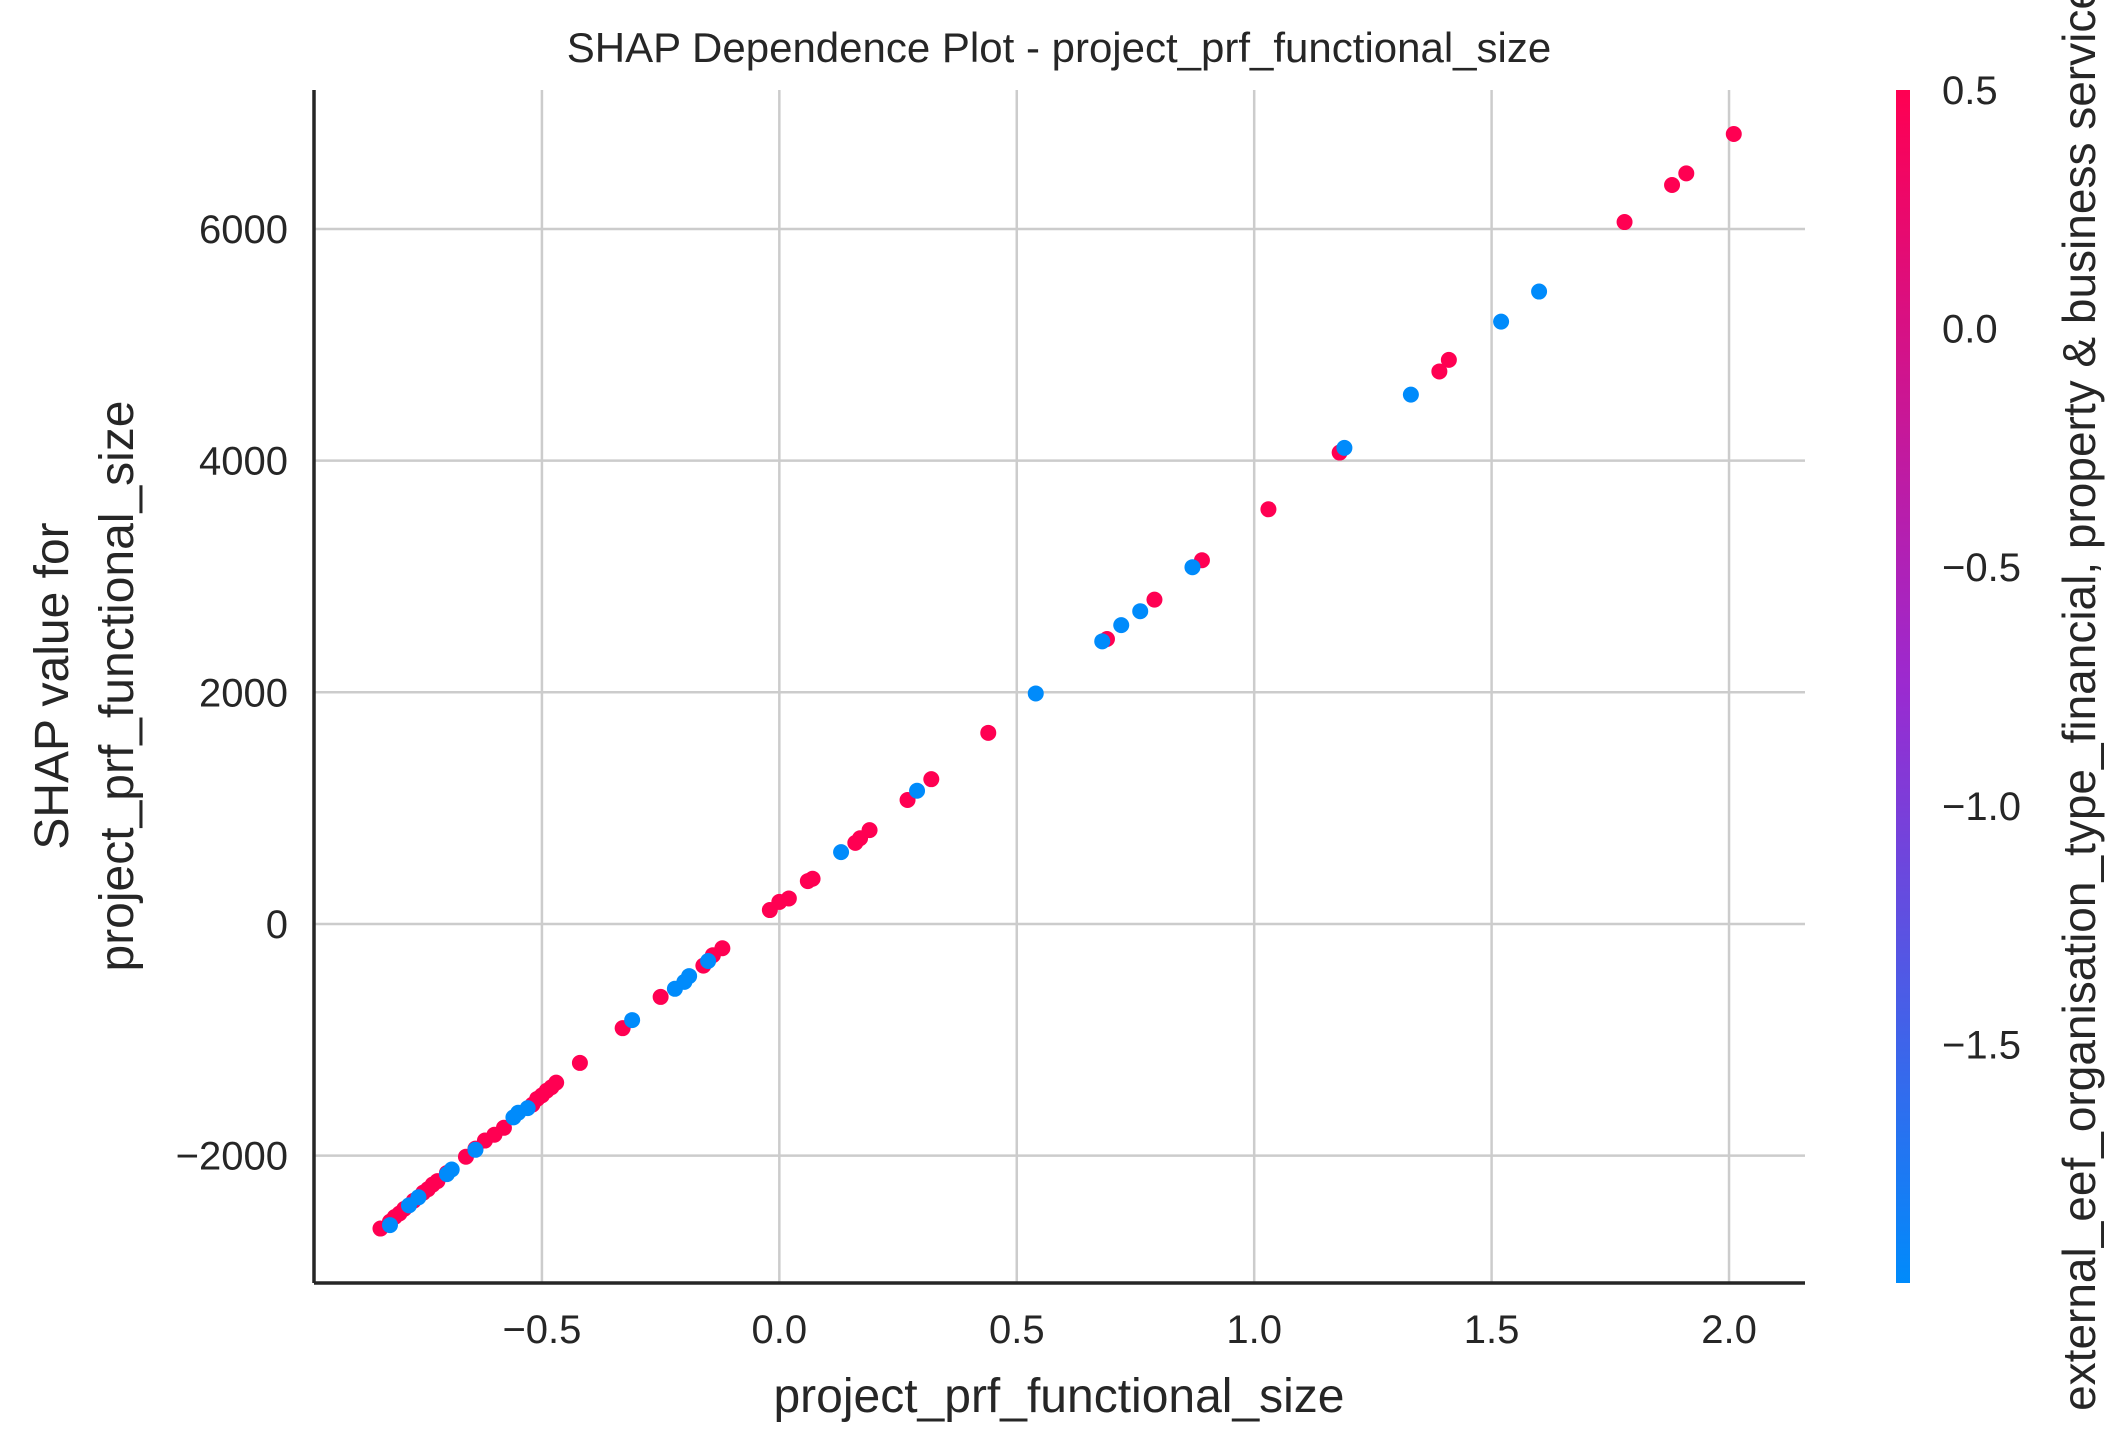 Image resolution: width=2118 pixels, height=1449 pixels. I want to click on colorbar-tick-label: 0.0, so click(1970, 330).